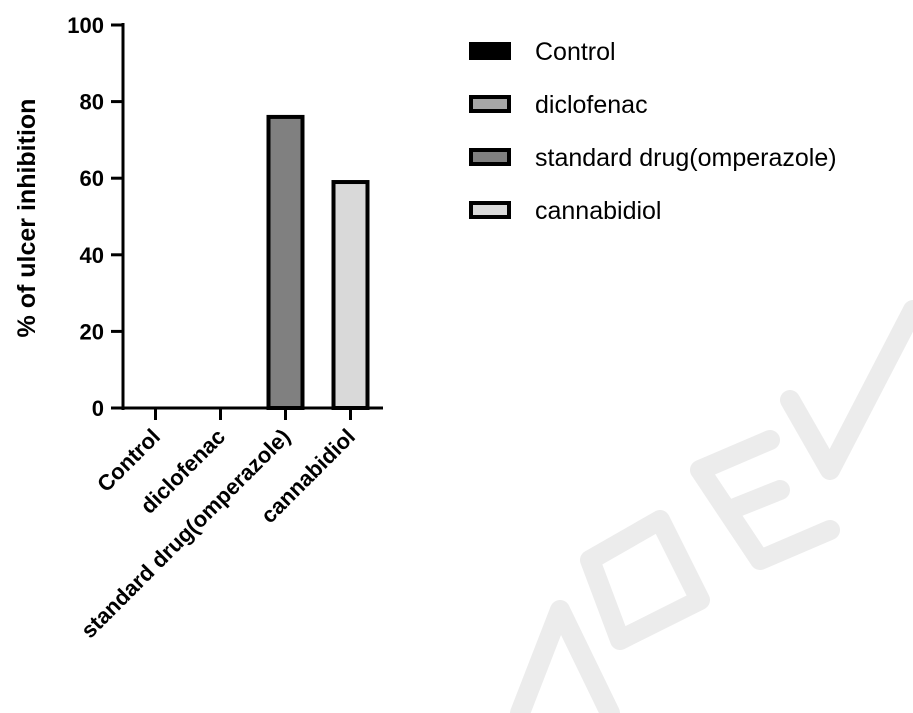  I want to click on legend-item: standard drug(omperazole), so click(653, 158).